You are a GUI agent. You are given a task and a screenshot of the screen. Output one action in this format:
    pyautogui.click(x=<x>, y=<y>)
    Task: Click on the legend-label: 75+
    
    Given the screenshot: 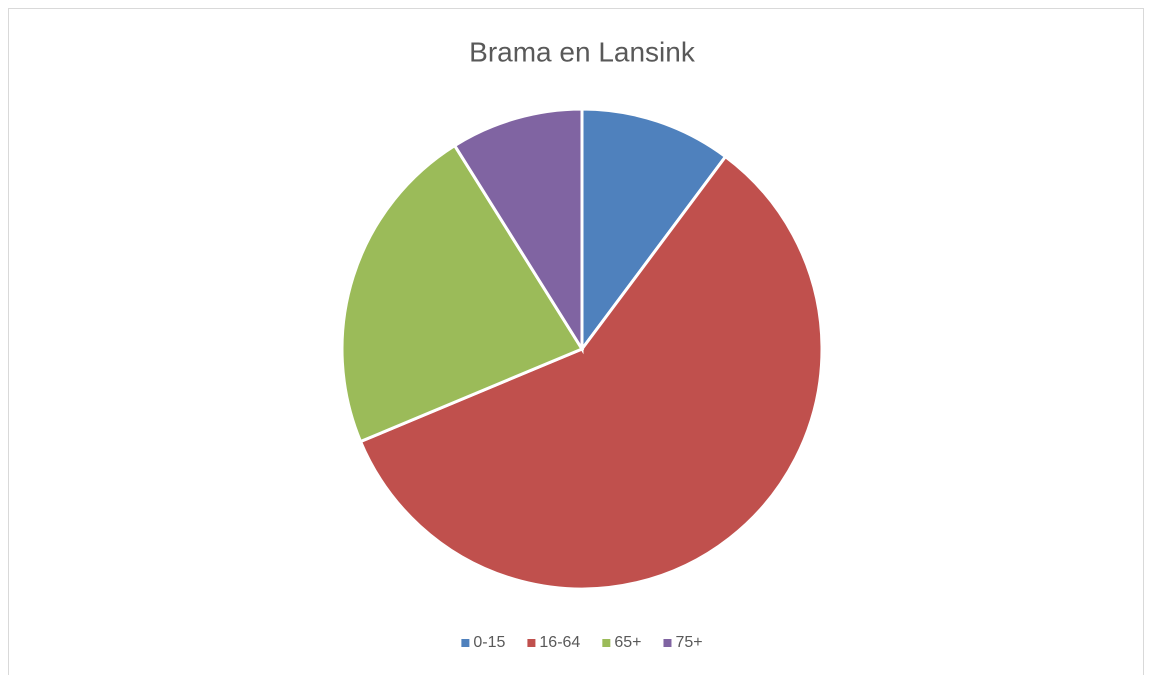 What is the action you would take?
    pyautogui.click(x=688, y=642)
    